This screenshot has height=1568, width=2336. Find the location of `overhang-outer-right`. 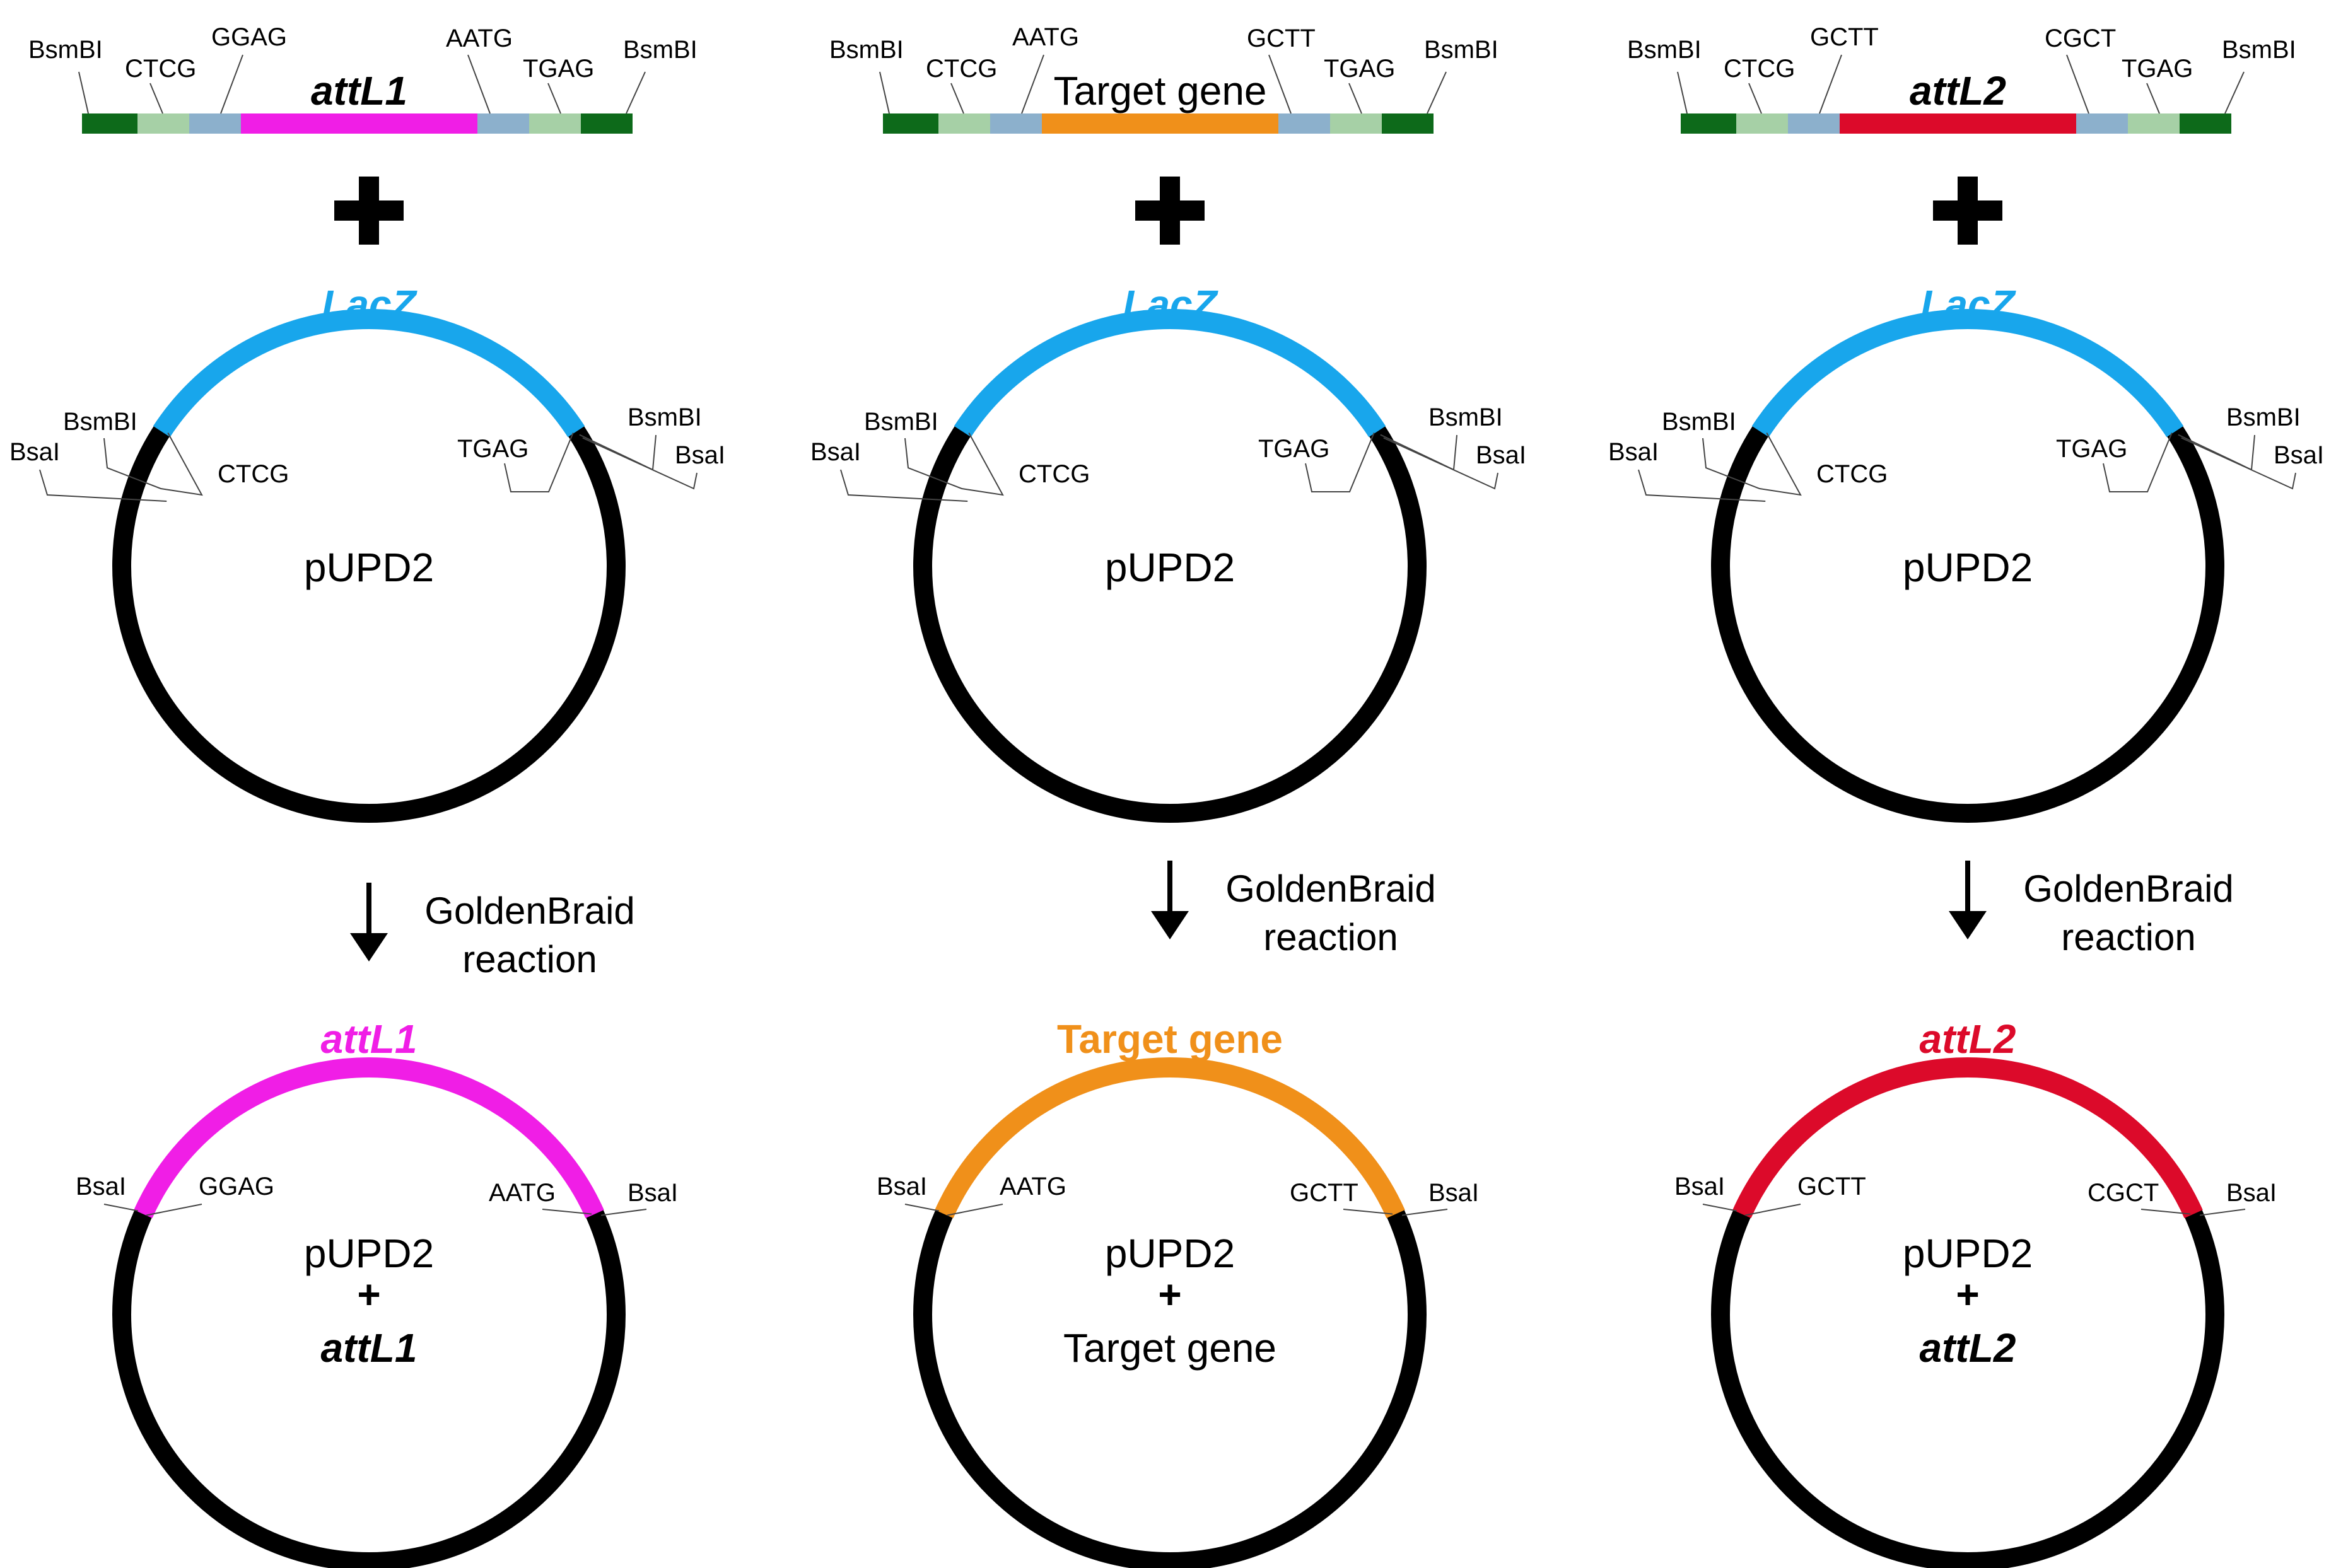

overhang-outer-right is located at coordinates (1356, 124).